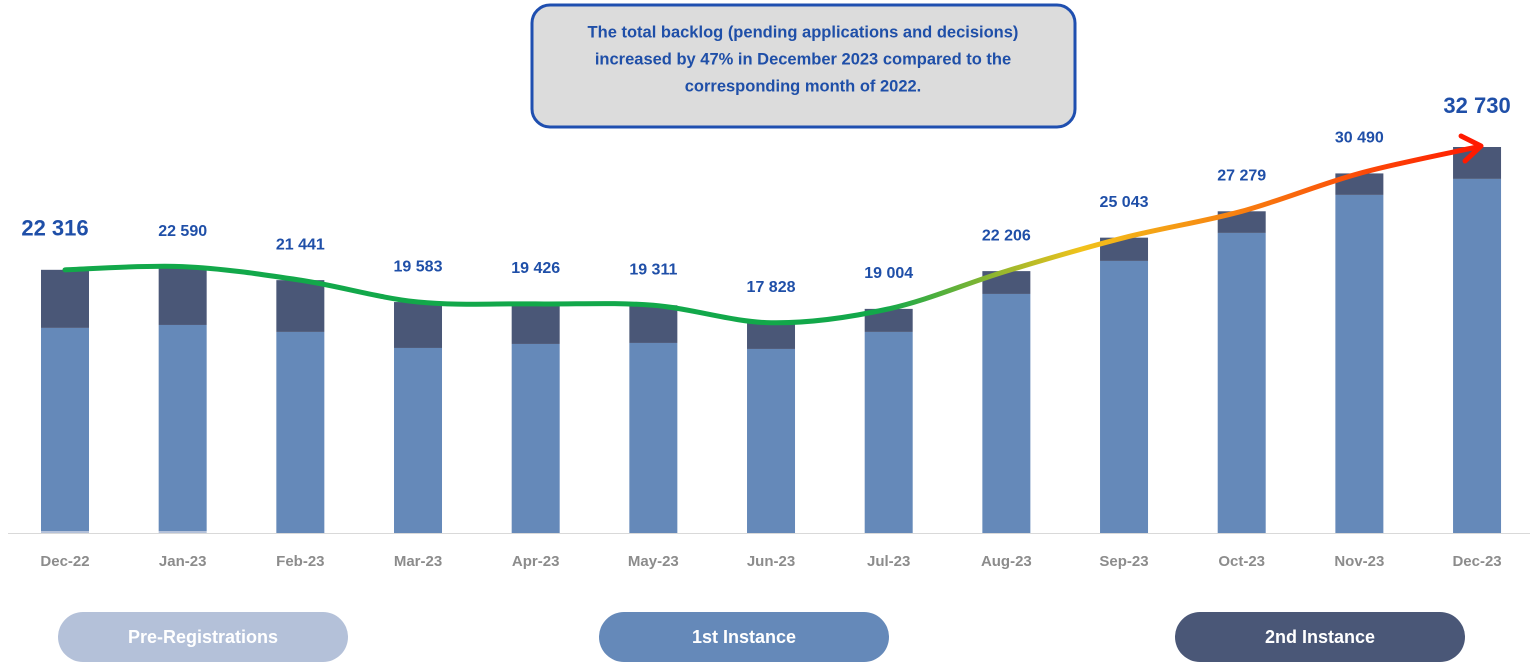 This screenshot has width=1533, height=664. Describe the element at coordinates (54, 228) in the screenshot. I see `total-label: 22 316` at that location.